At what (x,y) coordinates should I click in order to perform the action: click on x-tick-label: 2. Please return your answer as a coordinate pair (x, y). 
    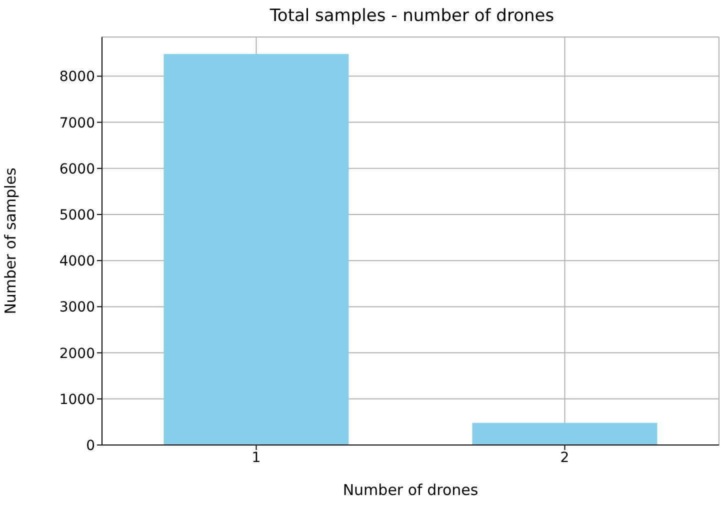
    Looking at the image, I should click on (565, 458).